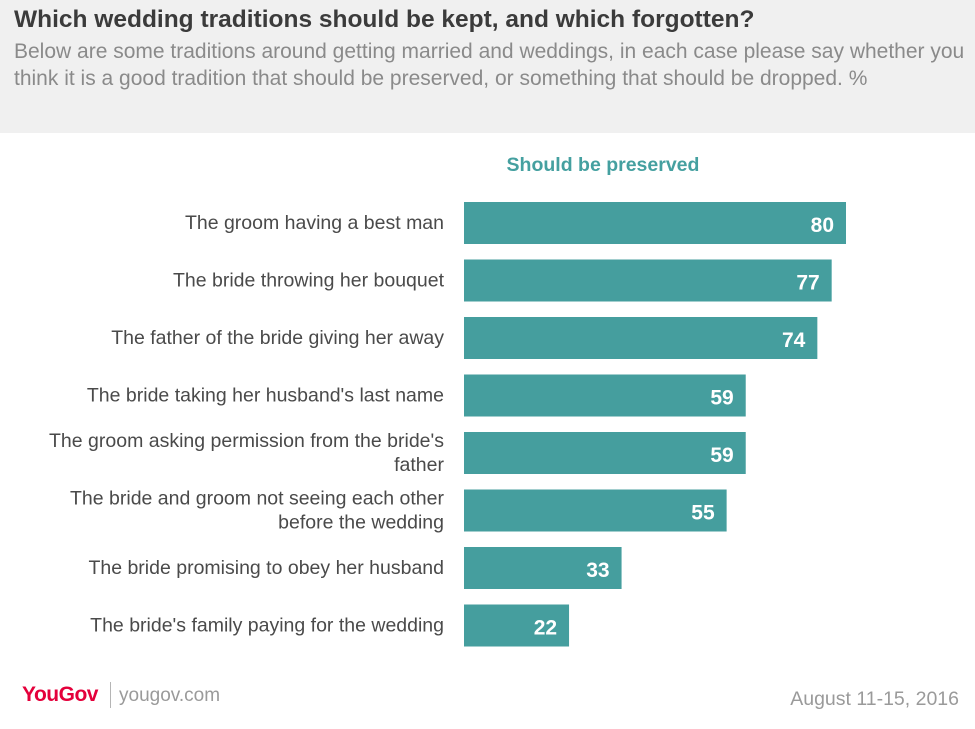 Image resolution: width=975 pixels, height=729 pixels. Describe the element at coordinates (110, 695) in the screenshot. I see `footer-divider` at that location.